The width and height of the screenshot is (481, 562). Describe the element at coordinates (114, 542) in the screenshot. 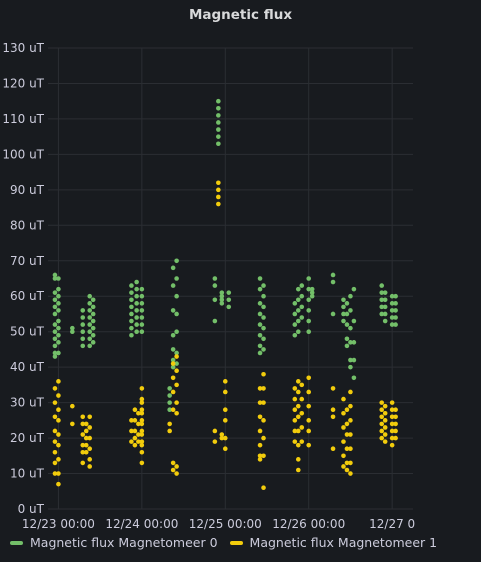

I see `legend-item-series-0: Magnetic flux Magnetomeer 0` at that location.